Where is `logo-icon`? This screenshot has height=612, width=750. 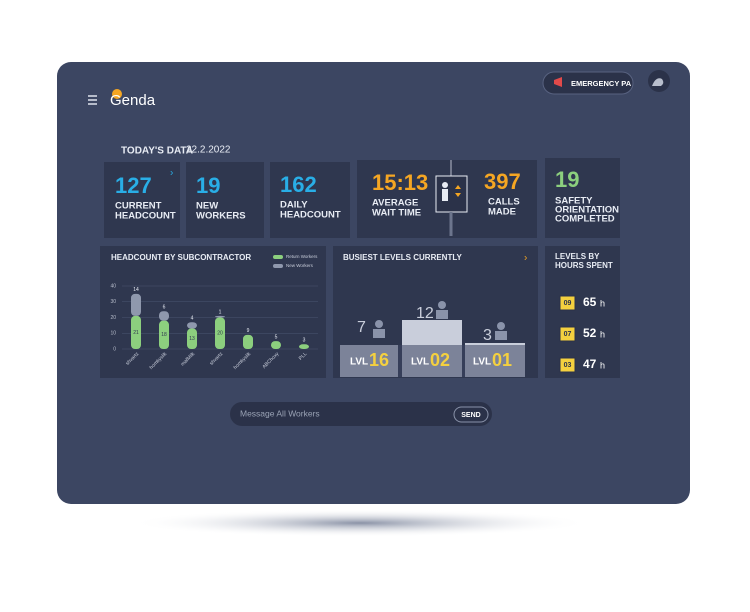 logo-icon is located at coordinates (117, 94).